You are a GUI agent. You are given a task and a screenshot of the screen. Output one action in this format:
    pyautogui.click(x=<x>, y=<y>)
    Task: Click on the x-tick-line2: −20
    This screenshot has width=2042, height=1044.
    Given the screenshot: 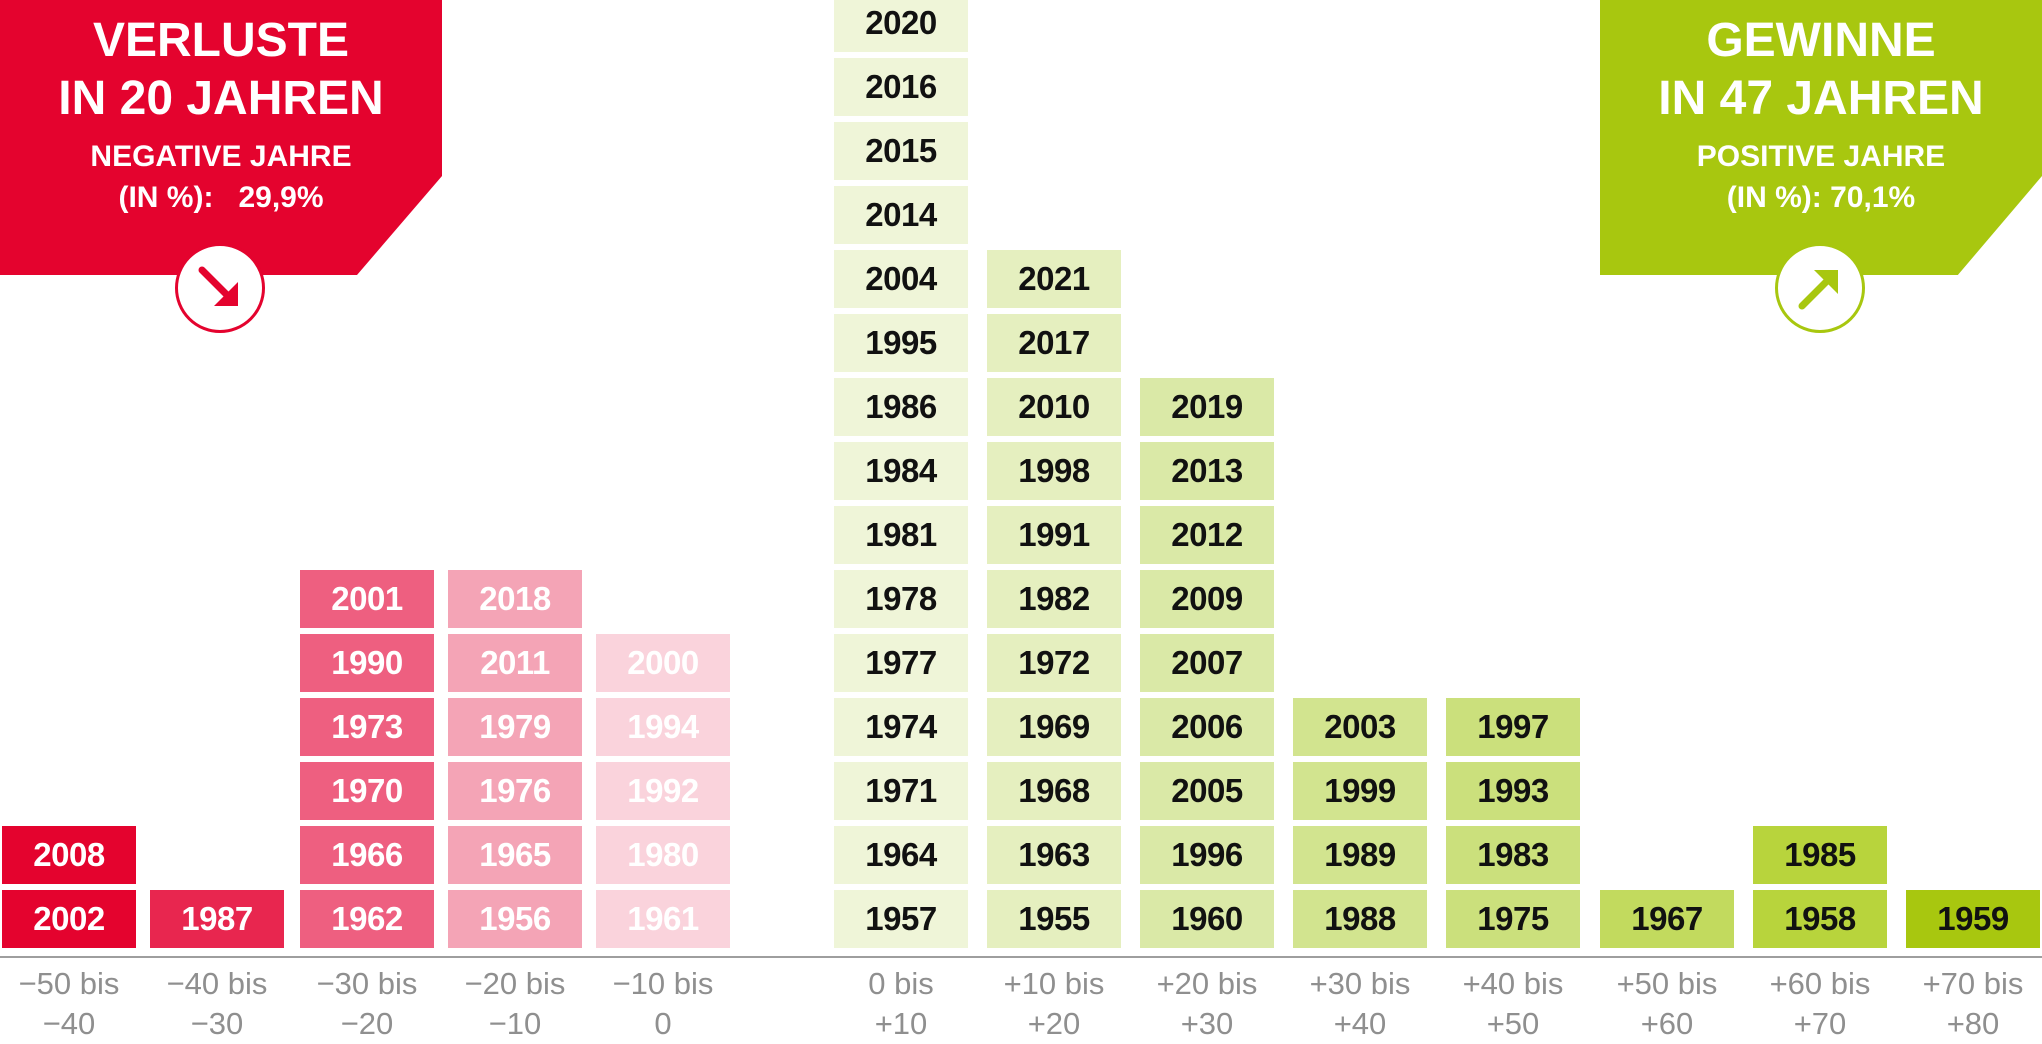 What is the action you would take?
    pyautogui.click(x=367, y=1023)
    